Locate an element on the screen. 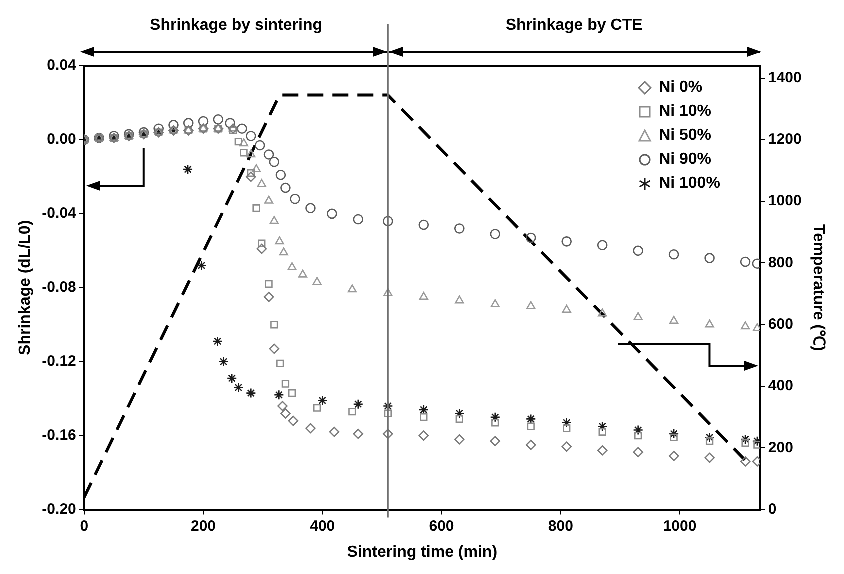 Image resolution: width=844 pixels, height=574 pixels. y2-axis-title: Temperature (℃) is located at coordinates (818, 288).